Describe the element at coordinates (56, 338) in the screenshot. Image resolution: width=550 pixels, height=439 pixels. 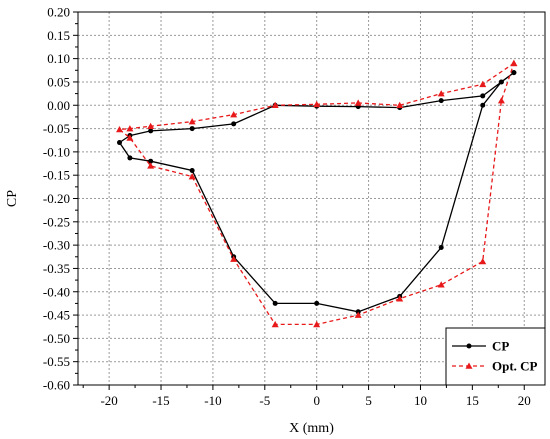
I see `y-tick-label: -0.50` at that location.